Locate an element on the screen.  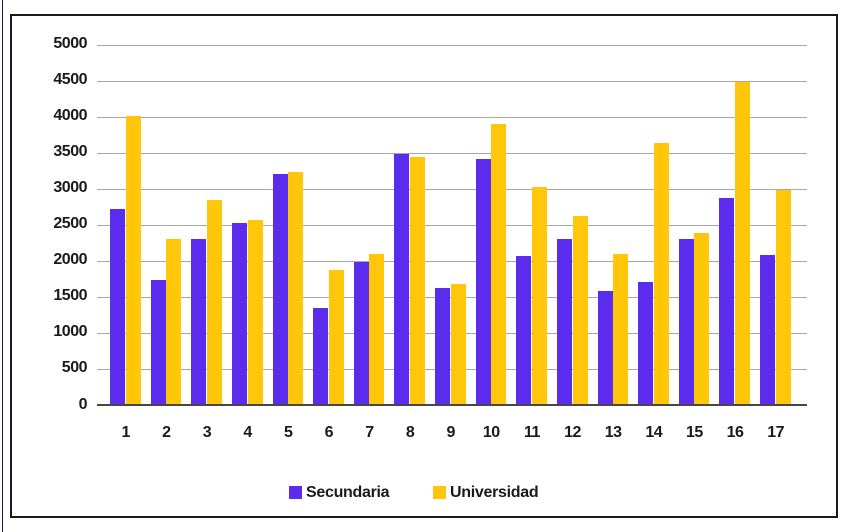
y-tick-label-0: 0 is located at coordinates (83, 404).